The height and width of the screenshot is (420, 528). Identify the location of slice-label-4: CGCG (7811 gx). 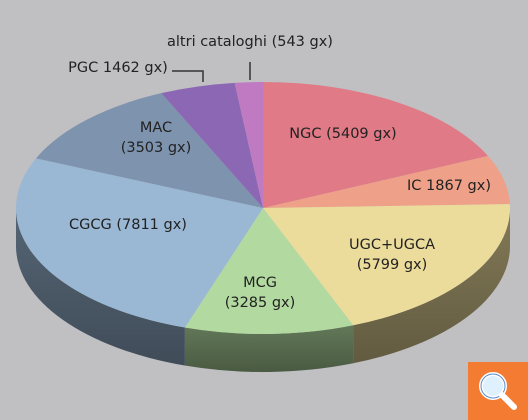
(128, 225).